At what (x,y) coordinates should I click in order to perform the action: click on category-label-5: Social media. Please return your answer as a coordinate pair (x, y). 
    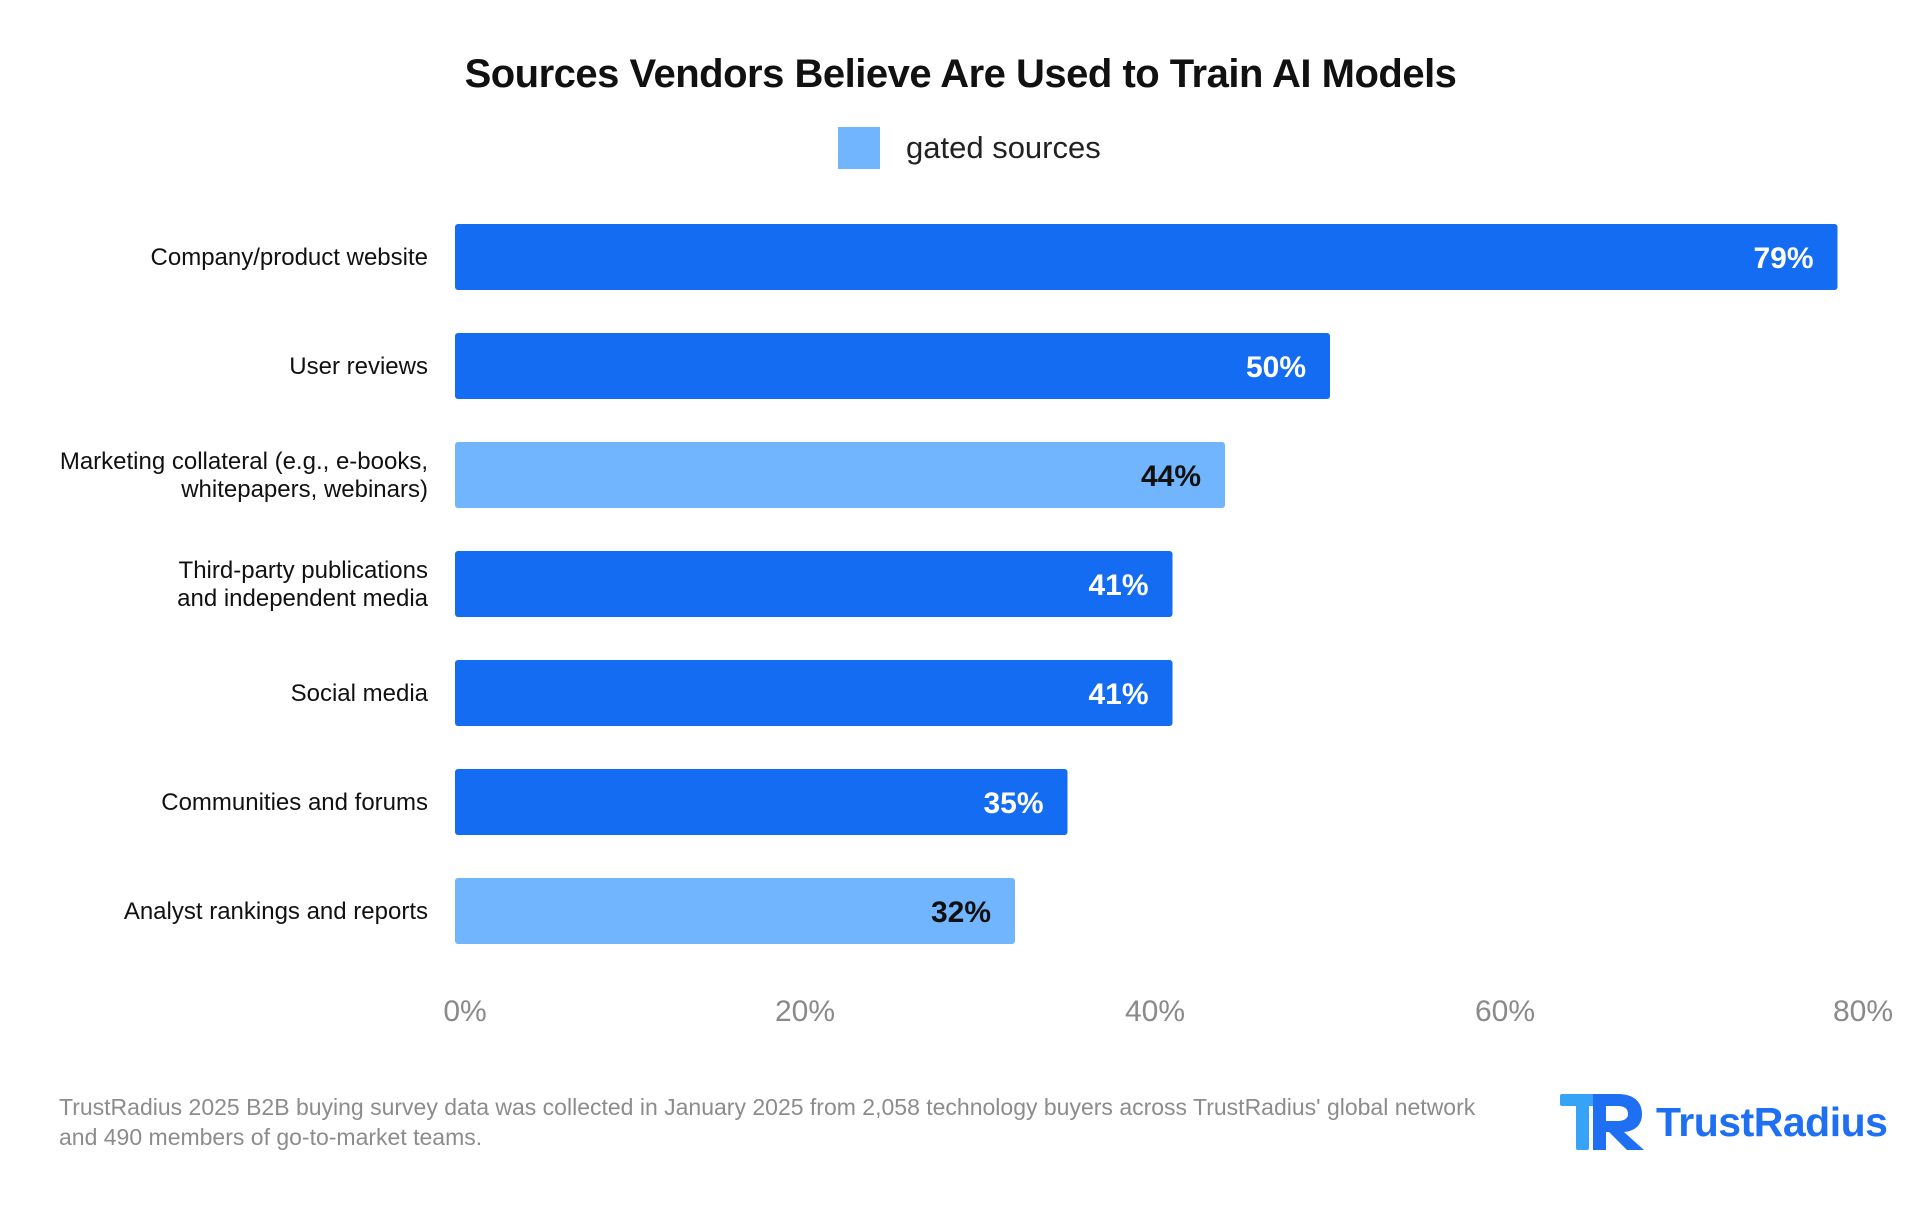
    Looking at the image, I should click on (360, 693).